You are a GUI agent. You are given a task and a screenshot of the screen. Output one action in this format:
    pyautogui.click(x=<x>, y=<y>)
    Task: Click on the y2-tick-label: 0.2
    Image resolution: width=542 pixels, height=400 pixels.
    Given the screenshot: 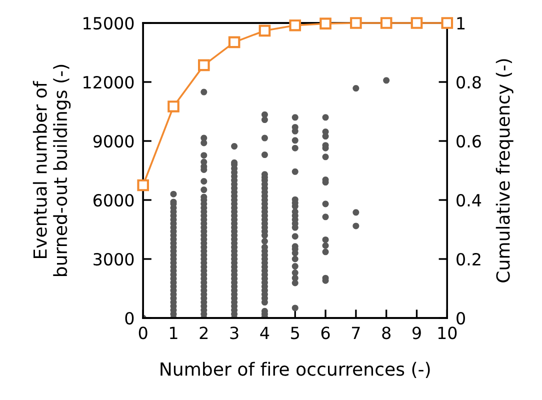 What is the action you would take?
    pyautogui.click(x=468, y=259)
    